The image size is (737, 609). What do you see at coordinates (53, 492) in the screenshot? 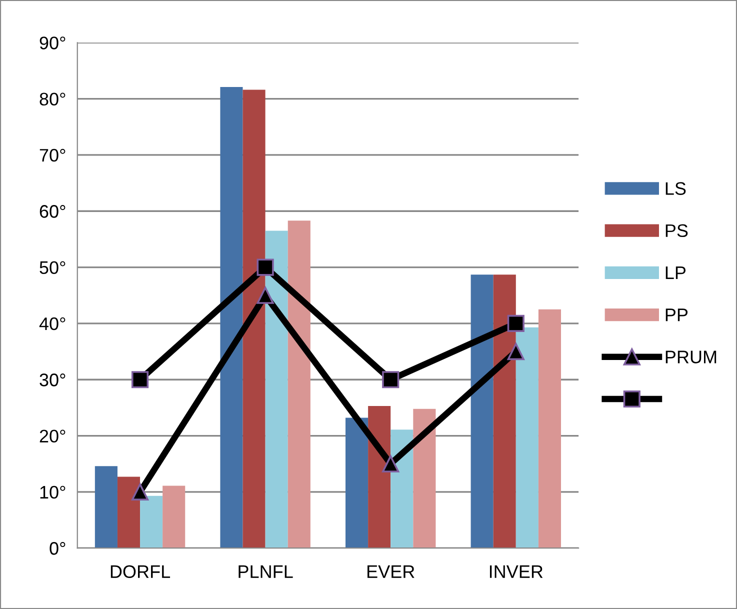
I see `y-tick-label: 10°` at bounding box center [53, 492].